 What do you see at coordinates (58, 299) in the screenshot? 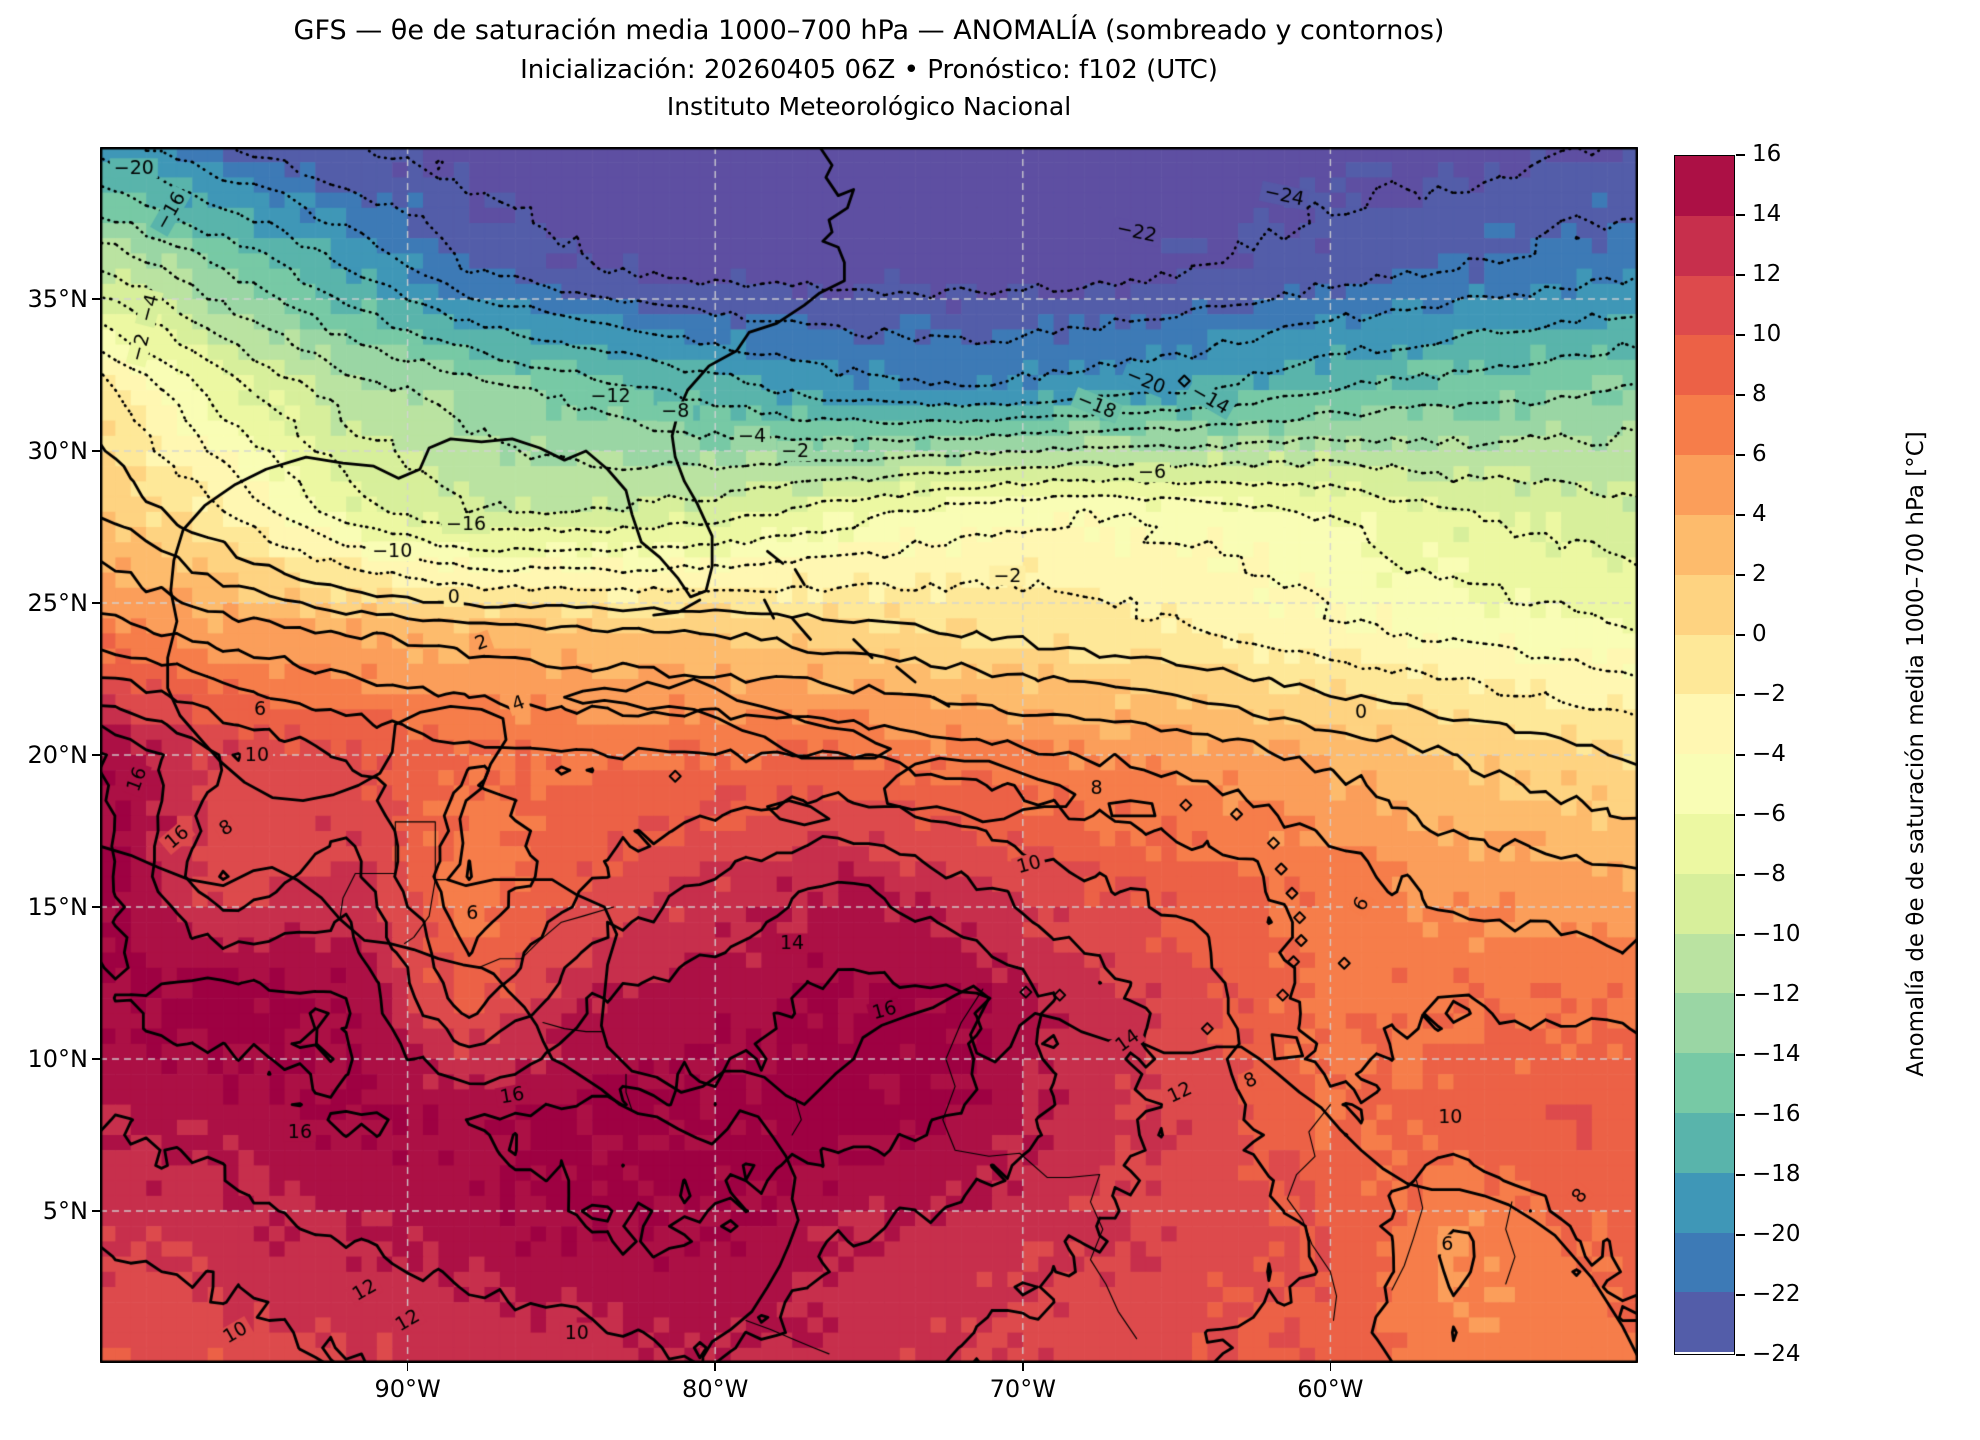
I see `y-tick-label: 35°N` at bounding box center [58, 299].